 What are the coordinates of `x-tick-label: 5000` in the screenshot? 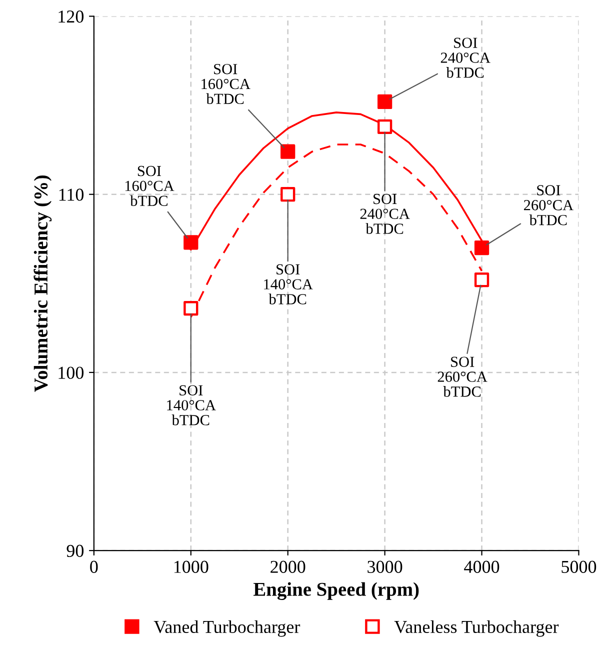 It's located at (579, 566).